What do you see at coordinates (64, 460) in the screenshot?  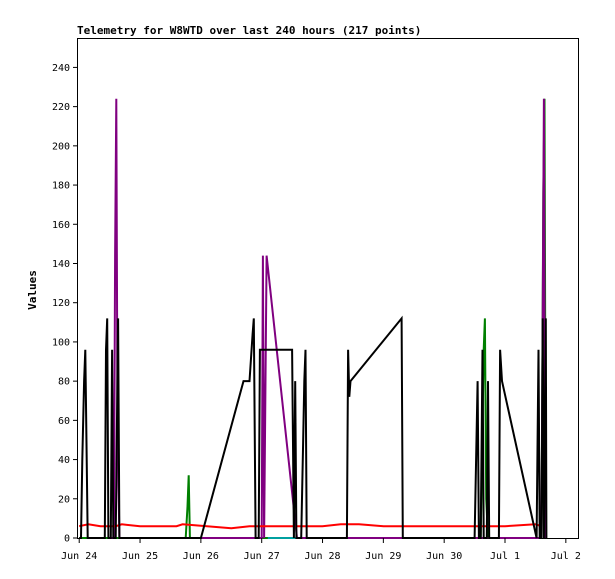 I see `y-tick-label: 40` at bounding box center [64, 460].